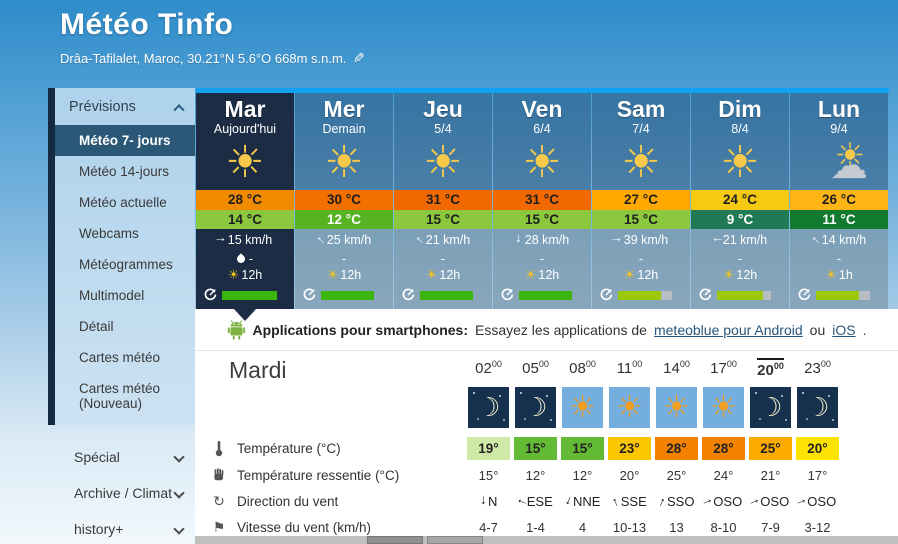 This screenshot has width=898, height=544. I want to click on wind-speed-value: 10-13, so click(629, 527).